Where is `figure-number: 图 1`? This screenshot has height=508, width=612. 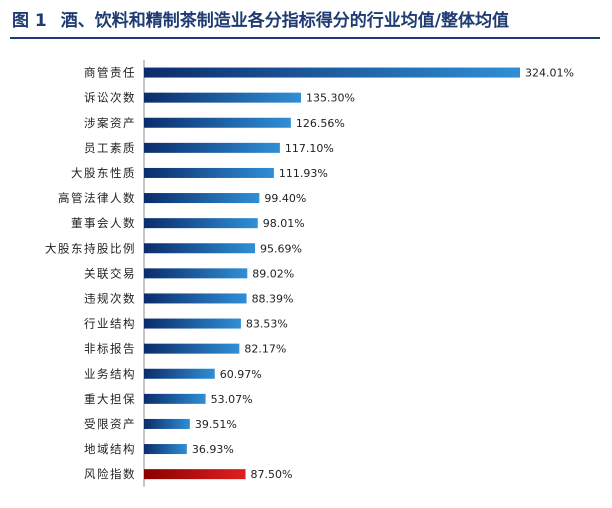 figure-number: 图 1 is located at coordinates (29, 21).